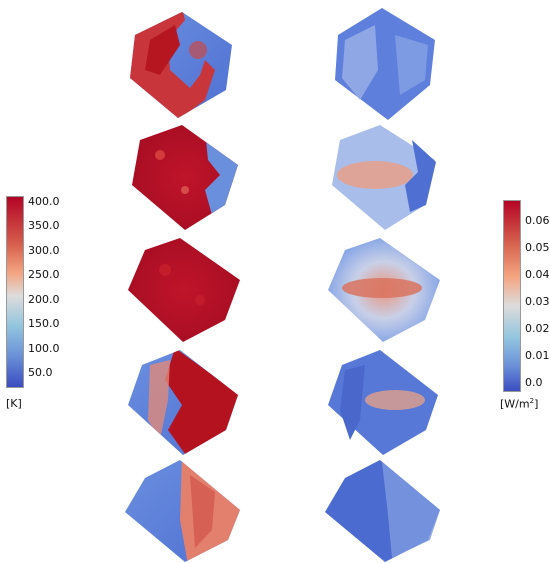 The image size is (550, 563). What do you see at coordinates (512, 296) in the screenshot?
I see `flux-colorbar-gradient` at bounding box center [512, 296].